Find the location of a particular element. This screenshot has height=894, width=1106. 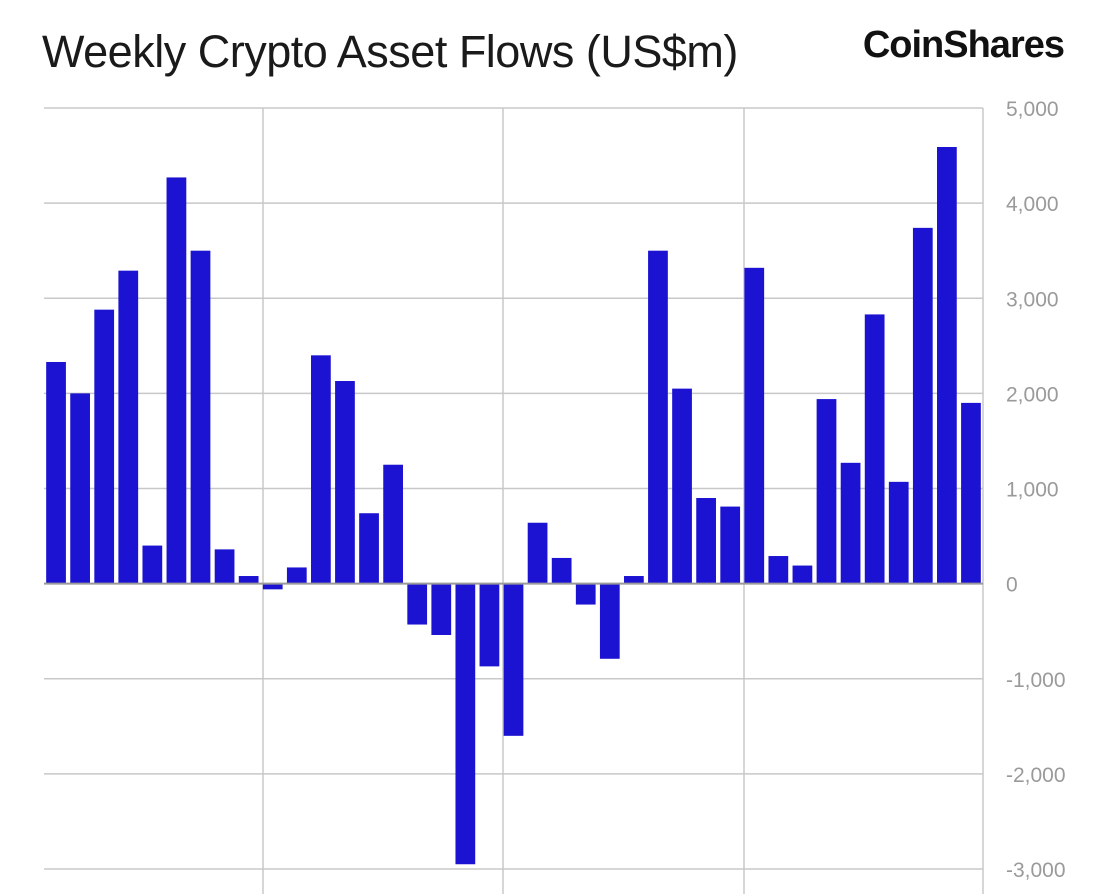

y-tick-label: 2,000 is located at coordinates (1032, 394).